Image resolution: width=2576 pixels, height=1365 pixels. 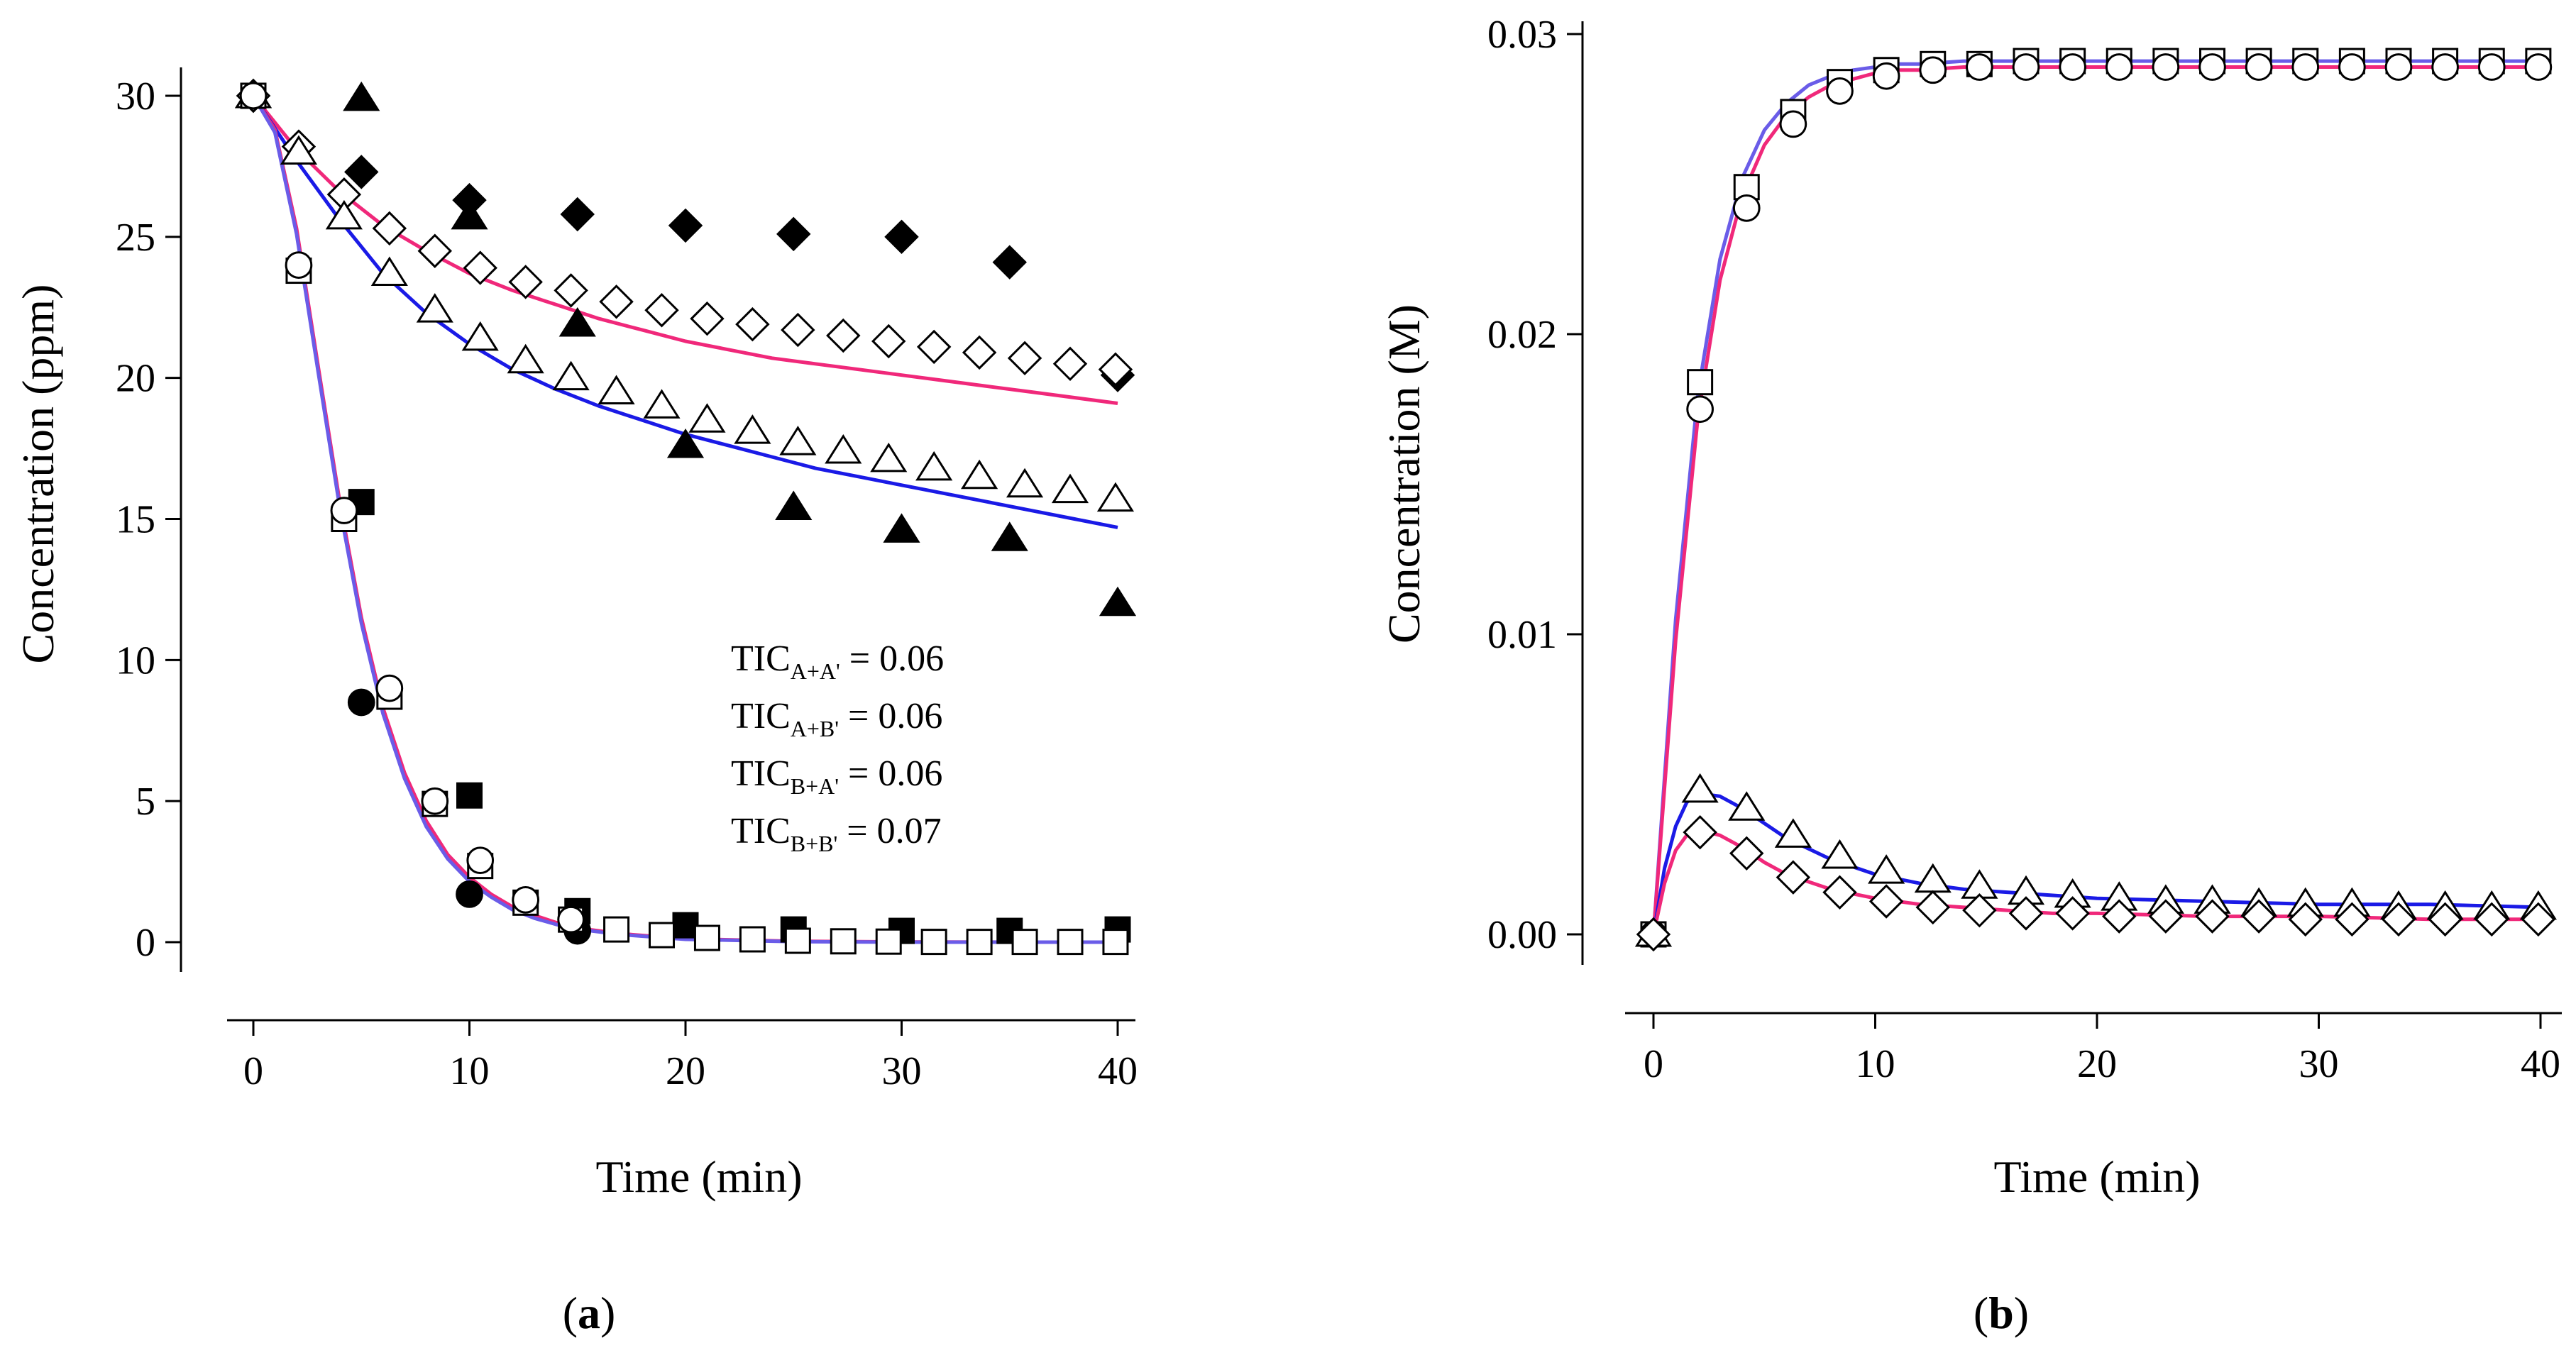 I want to click on y-tick-label: 0.00, so click(x=1522, y=935).